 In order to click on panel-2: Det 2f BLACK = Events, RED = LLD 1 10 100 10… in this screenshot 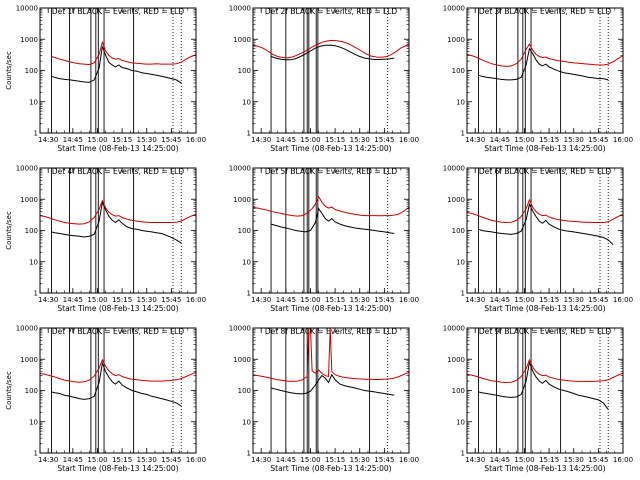, I will do `click(324, 79)`.